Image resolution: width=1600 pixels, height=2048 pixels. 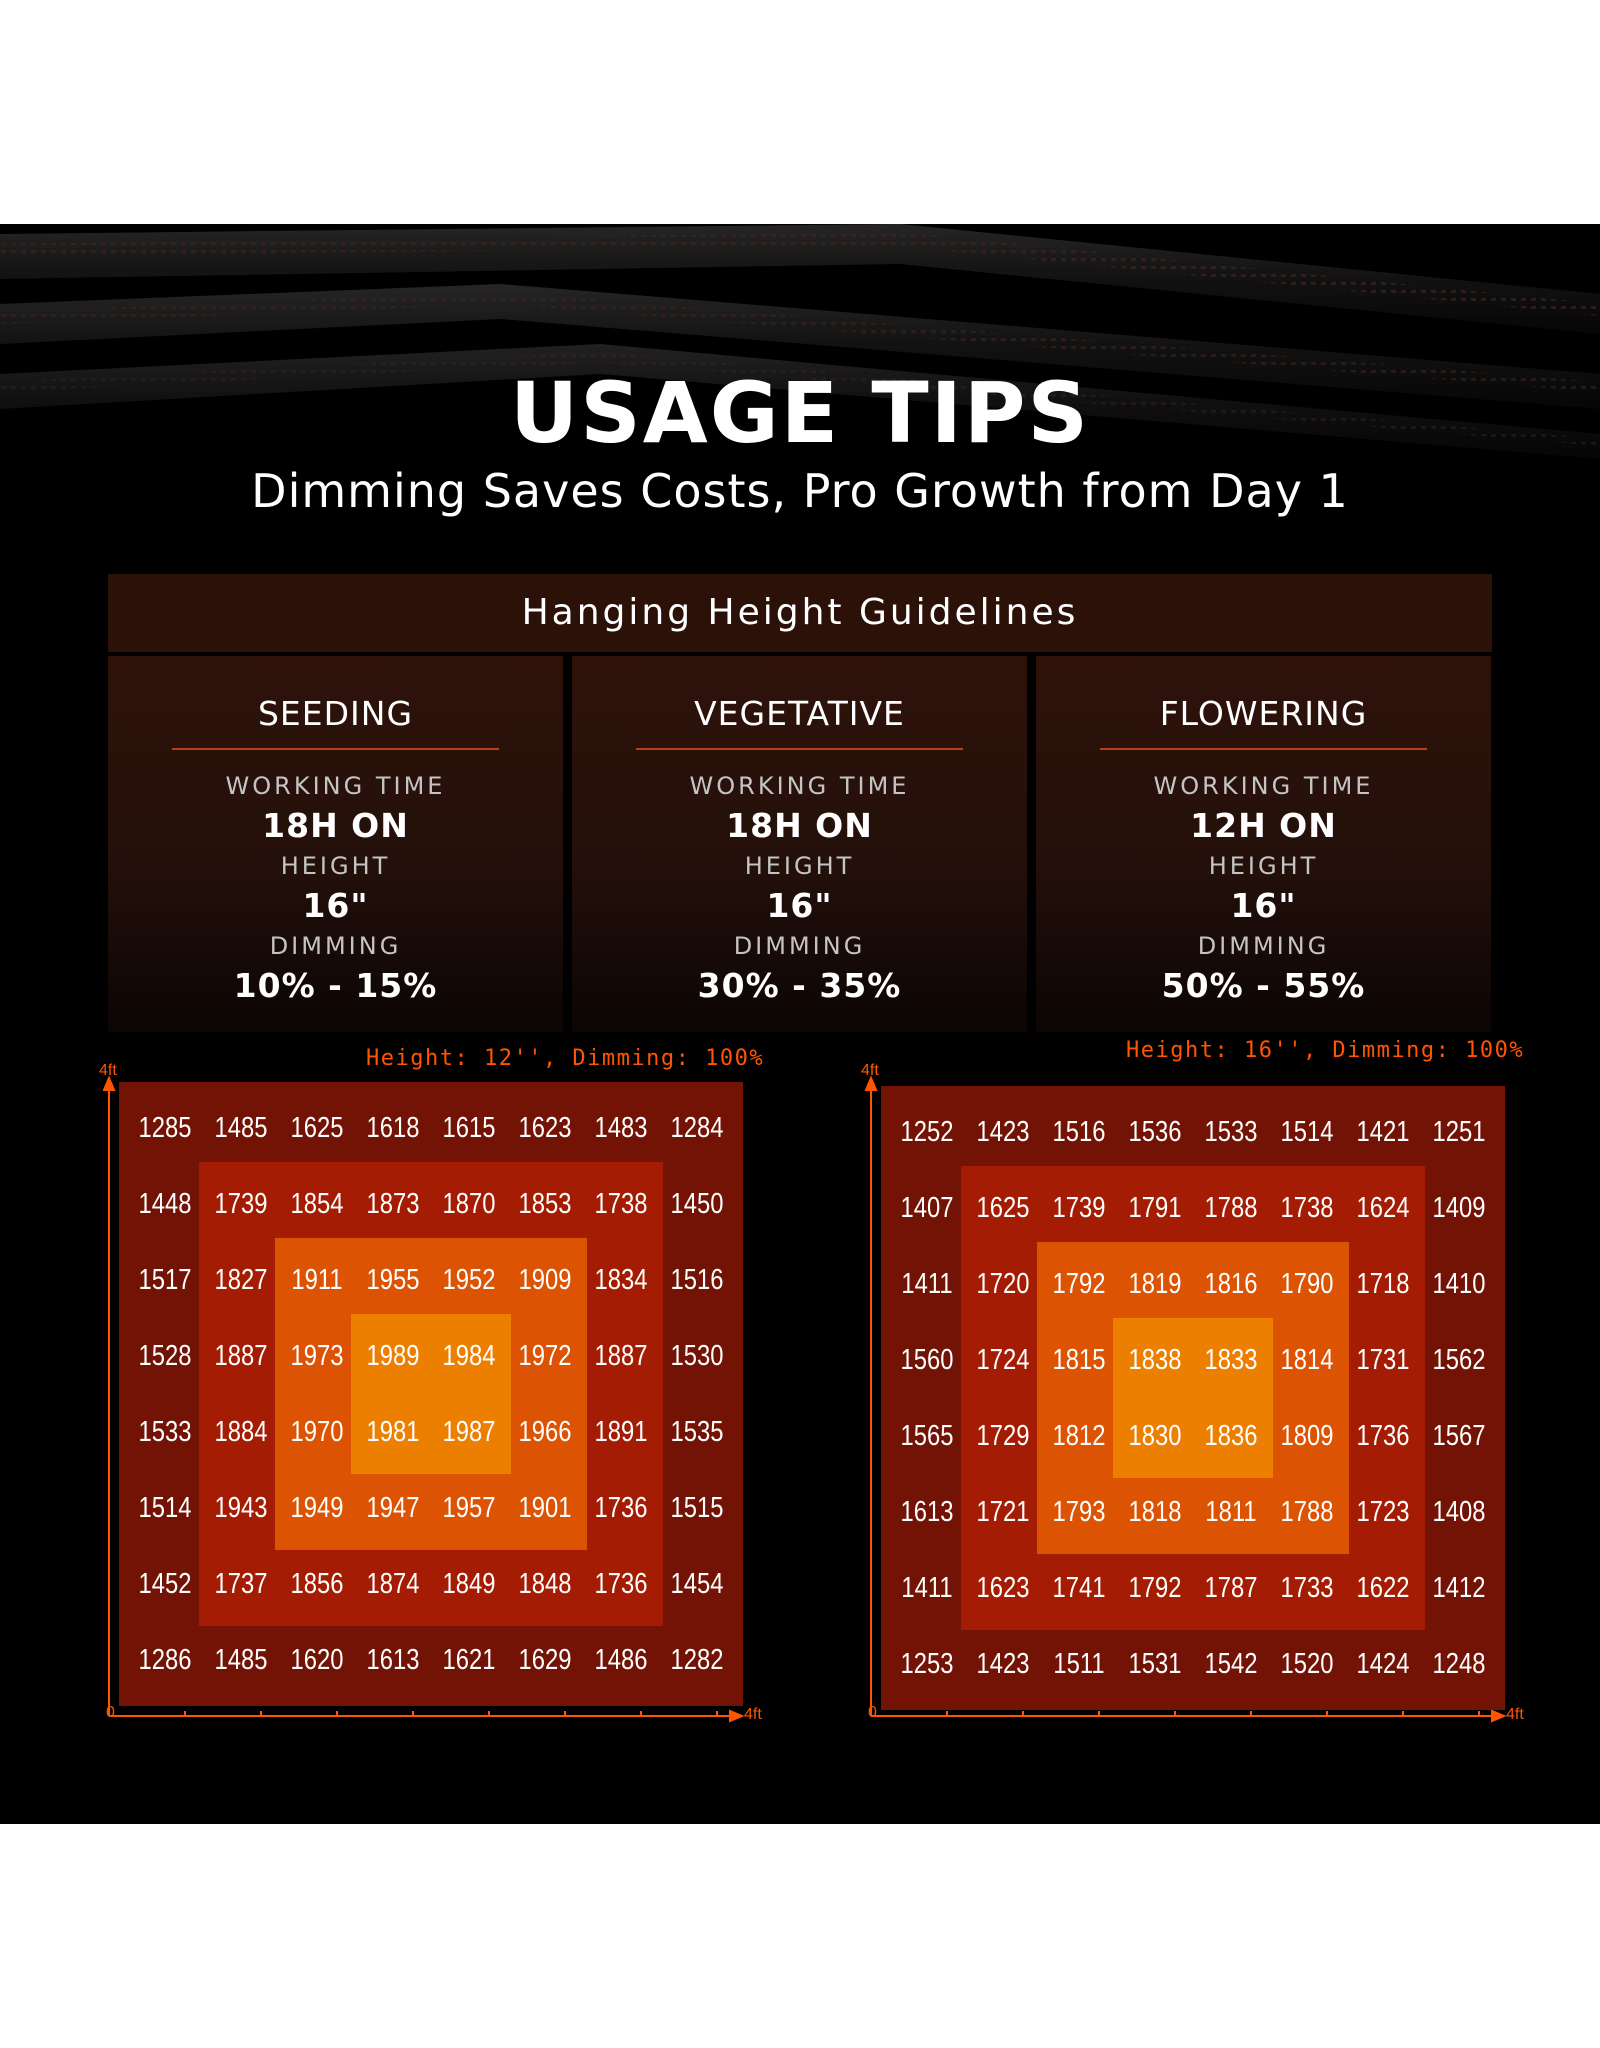 I want to click on stage-name: FLOWERING, so click(x=1263, y=713).